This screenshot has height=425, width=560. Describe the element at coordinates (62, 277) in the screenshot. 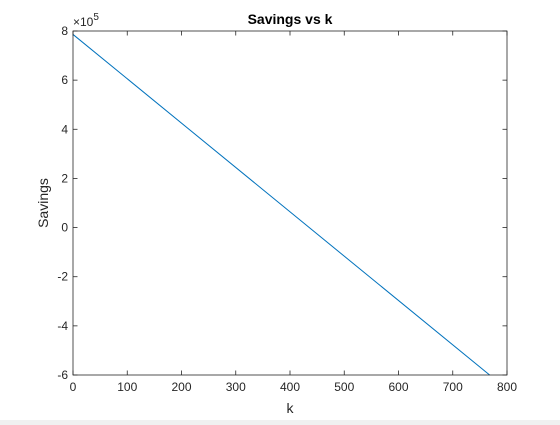

I see `y-tick-label: -2` at that location.